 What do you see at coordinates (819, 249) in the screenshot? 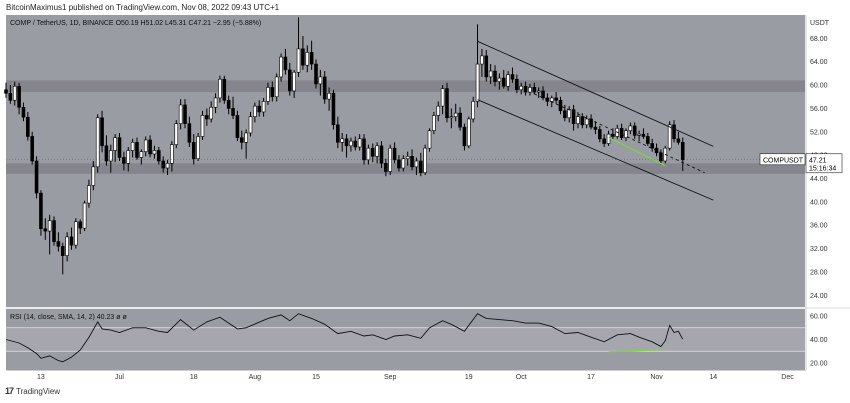
I see `price-tick-label: 32.00` at bounding box center [819, 249].